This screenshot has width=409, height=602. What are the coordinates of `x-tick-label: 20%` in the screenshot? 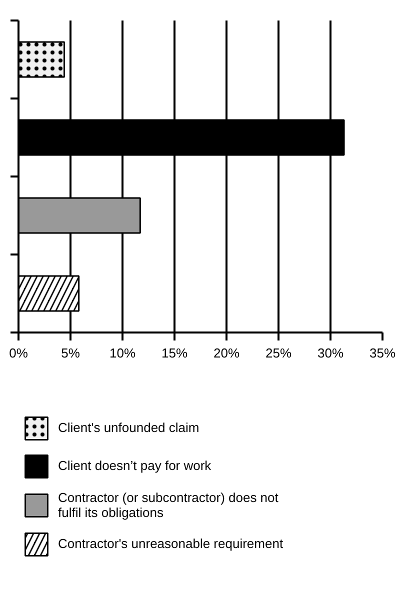 It's located at (226, 353).